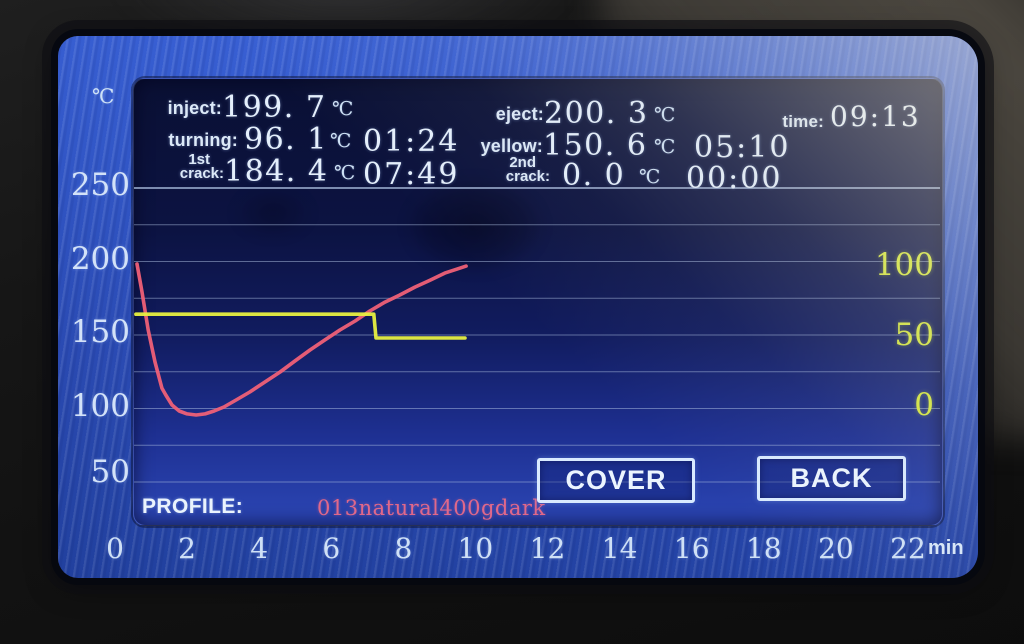 The height and width of the screenshot is (644, 1024). What do you see at coordinates (276, 171) in the screenshot?
I see `first-crack-value: 184. 4` at bounding box center [276, 171].